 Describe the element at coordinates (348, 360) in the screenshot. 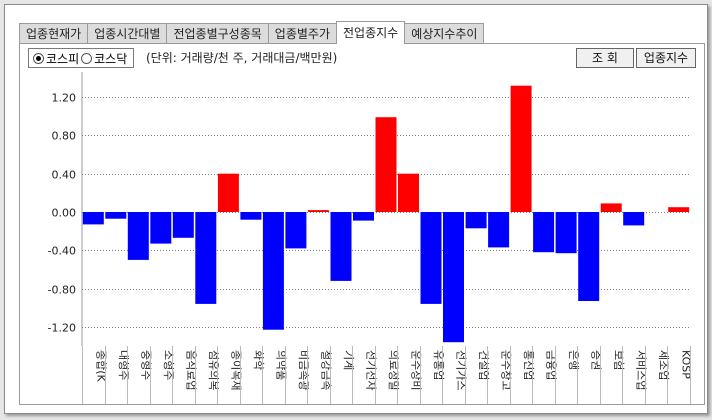

I see `x-tick-label: 기계` at that location.